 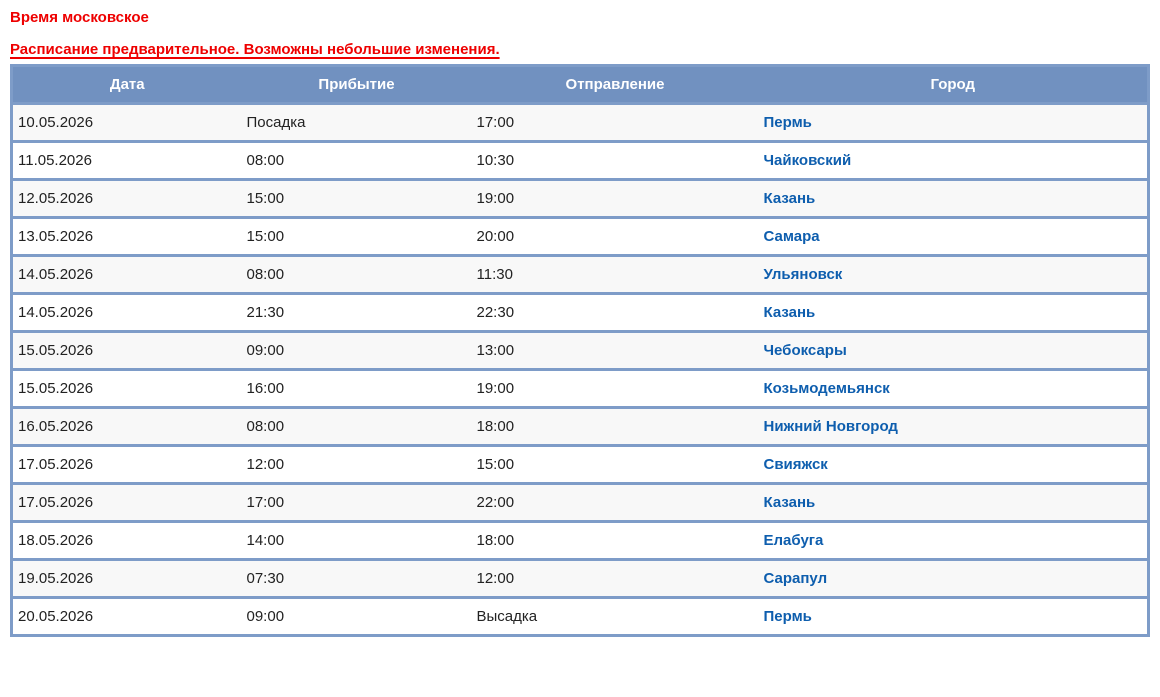 What do you see at coordinates (356, 84) in the screenshot?
I see `column-header-arrival: Прибытие` at bounding box center [356, 84].